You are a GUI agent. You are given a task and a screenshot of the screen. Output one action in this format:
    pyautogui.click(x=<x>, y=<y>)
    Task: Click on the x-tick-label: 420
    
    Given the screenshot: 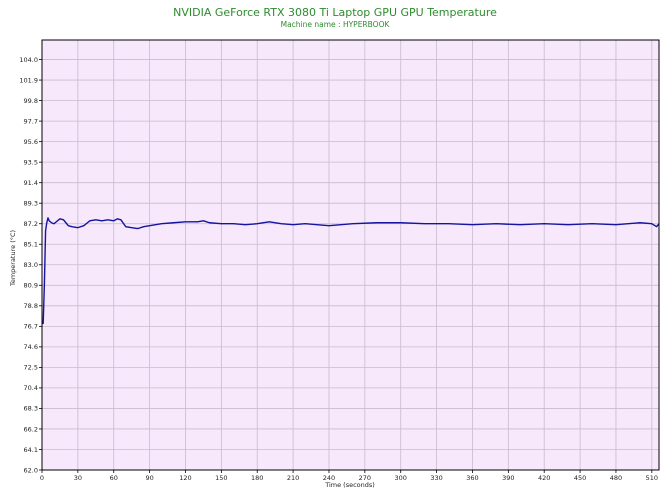 What is the action you would take?
    pyautogui.click(x=544, y=478)
    